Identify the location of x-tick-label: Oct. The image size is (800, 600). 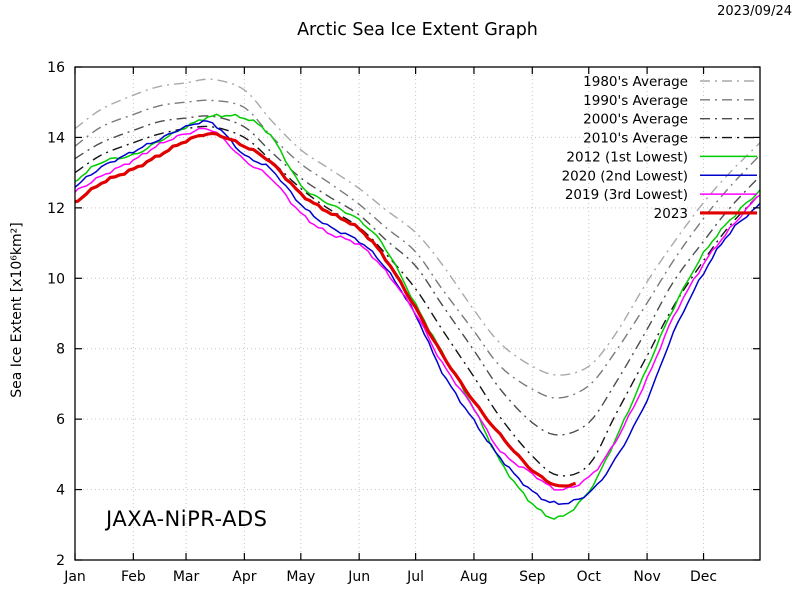
(589, 577).